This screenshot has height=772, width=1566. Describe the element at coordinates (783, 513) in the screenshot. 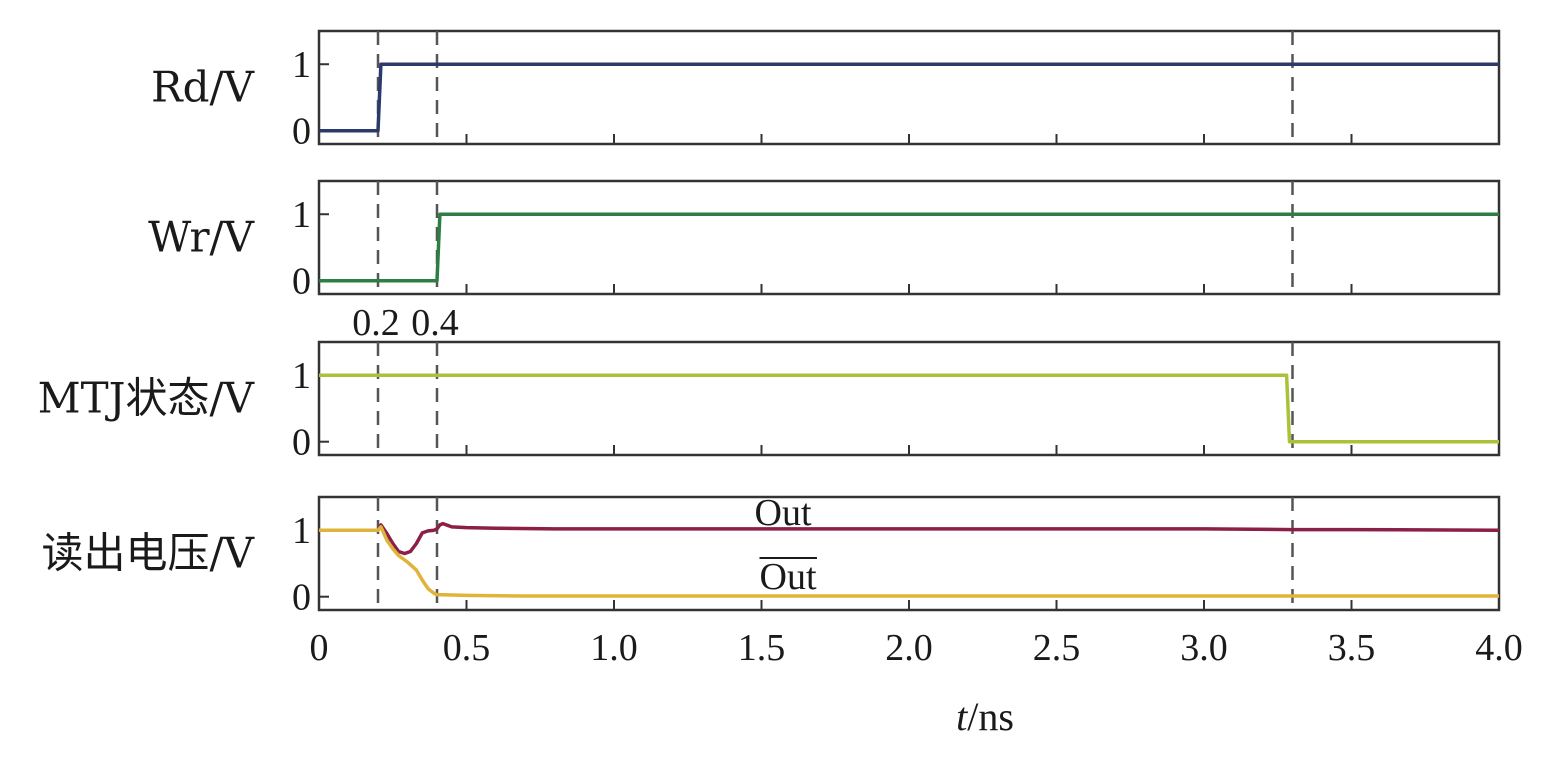

I see `series-label-out: Out` at that location.